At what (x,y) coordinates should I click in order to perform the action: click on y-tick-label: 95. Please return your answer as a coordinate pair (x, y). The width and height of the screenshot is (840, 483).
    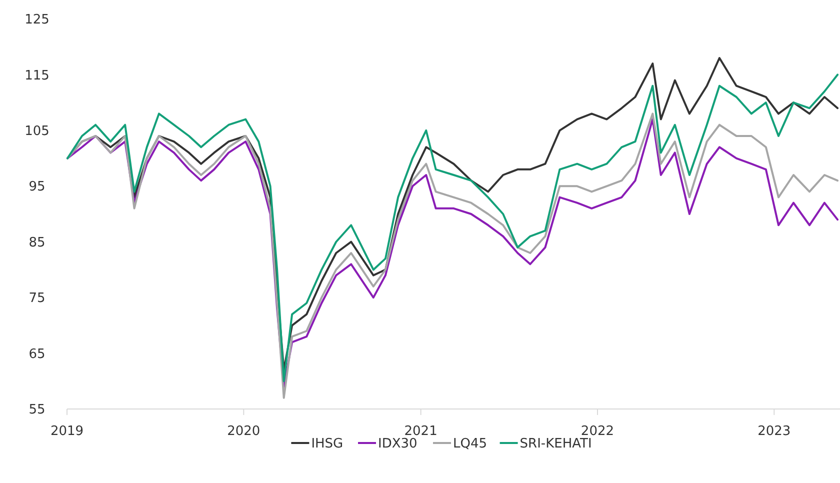
    Looking at the image, I should click on (37, 187).